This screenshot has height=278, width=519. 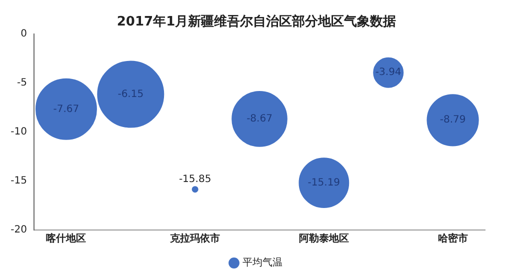 I want to click on y-tick-label: 0, so click(x=23, y=34).